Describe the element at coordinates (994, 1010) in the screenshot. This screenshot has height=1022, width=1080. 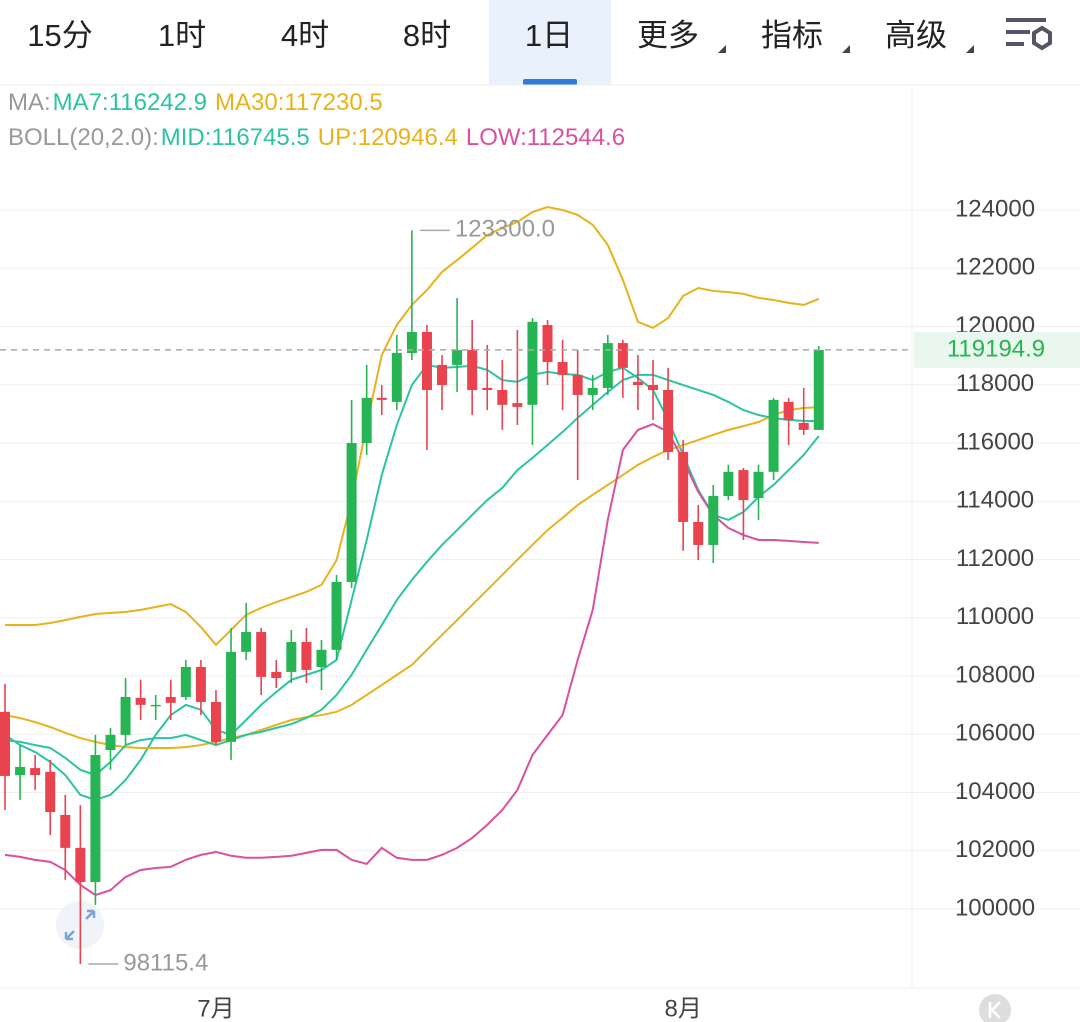
I see `kline-icon-glyph` at that location.